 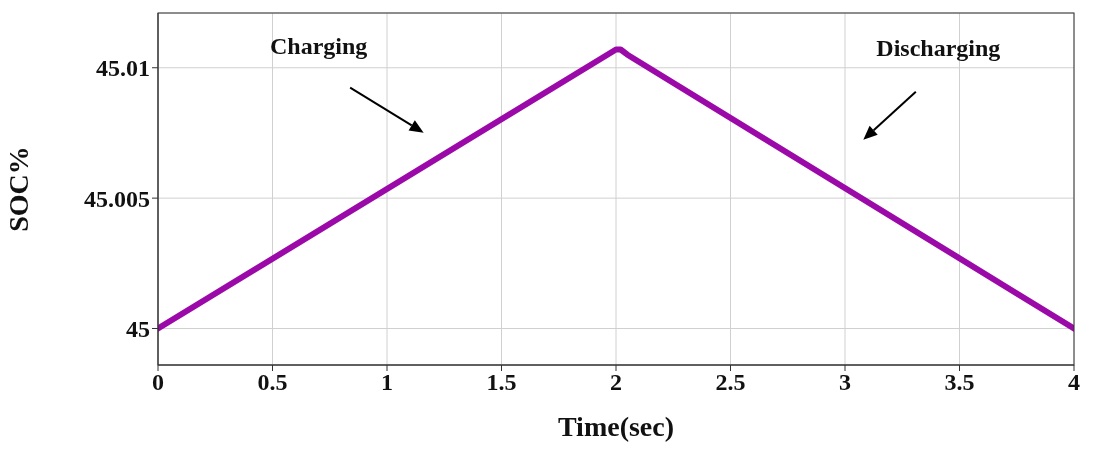 I want to click on x-axis-title: Time(sec), so click(x=616, y=426).